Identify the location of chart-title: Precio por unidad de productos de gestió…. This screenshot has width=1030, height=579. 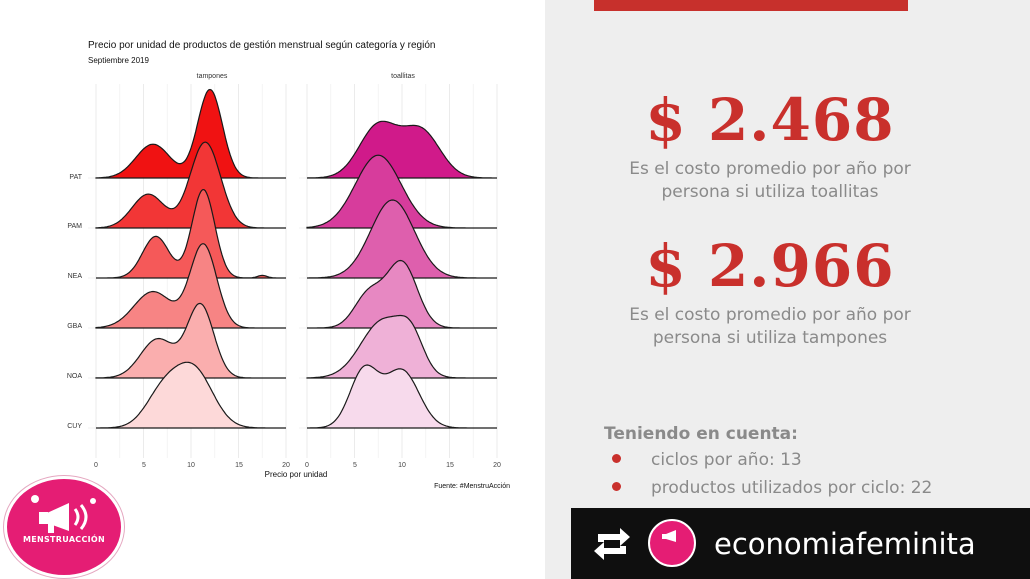
(262, 45).